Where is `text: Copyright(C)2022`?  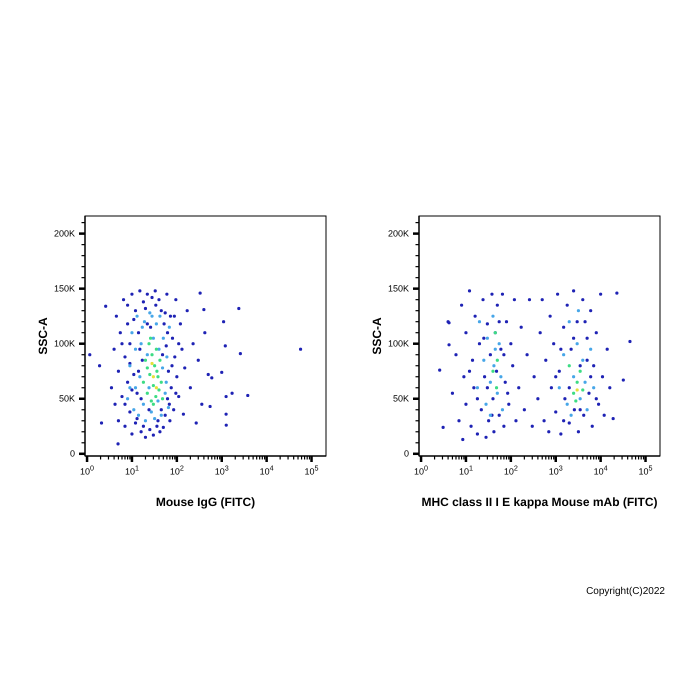
text: Copyright(C)2022 is located at coordinates (626, 591).